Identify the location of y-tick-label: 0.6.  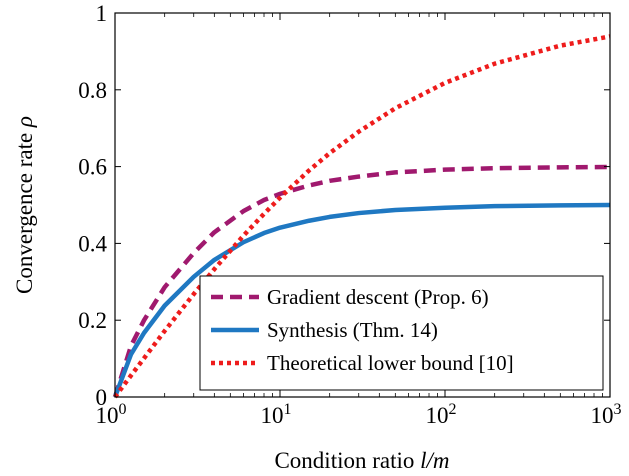
(92, 167).